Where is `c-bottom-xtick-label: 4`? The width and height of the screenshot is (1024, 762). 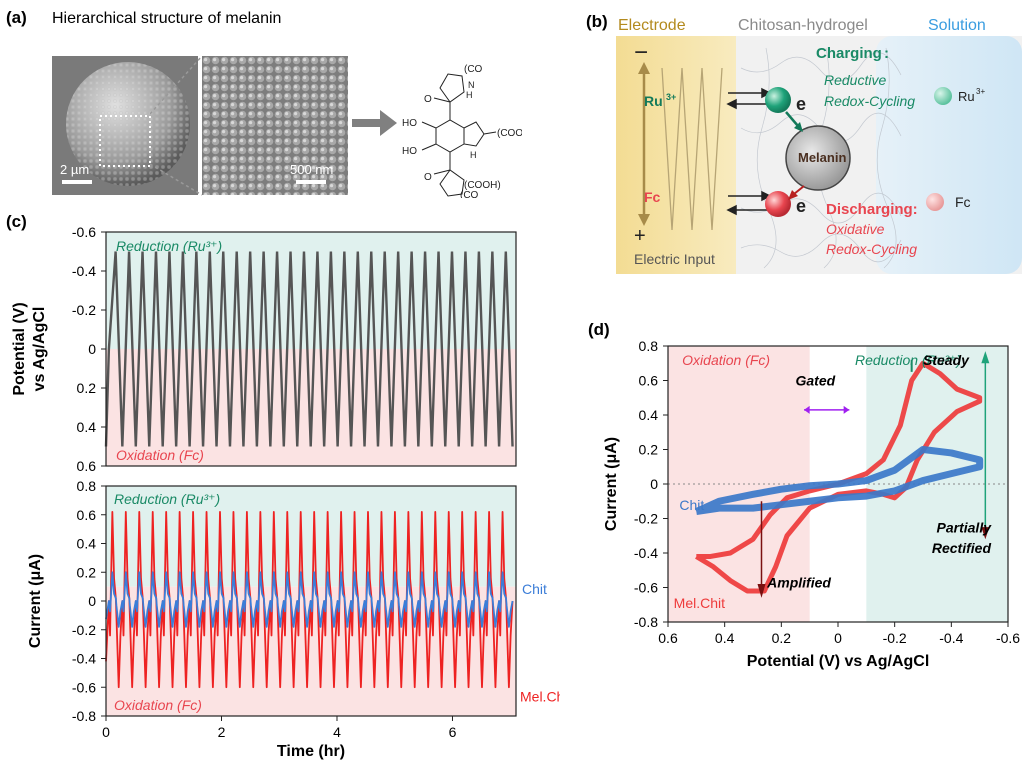 c-bottom-xtick-label: 4 is located at coordinates (337, 732).